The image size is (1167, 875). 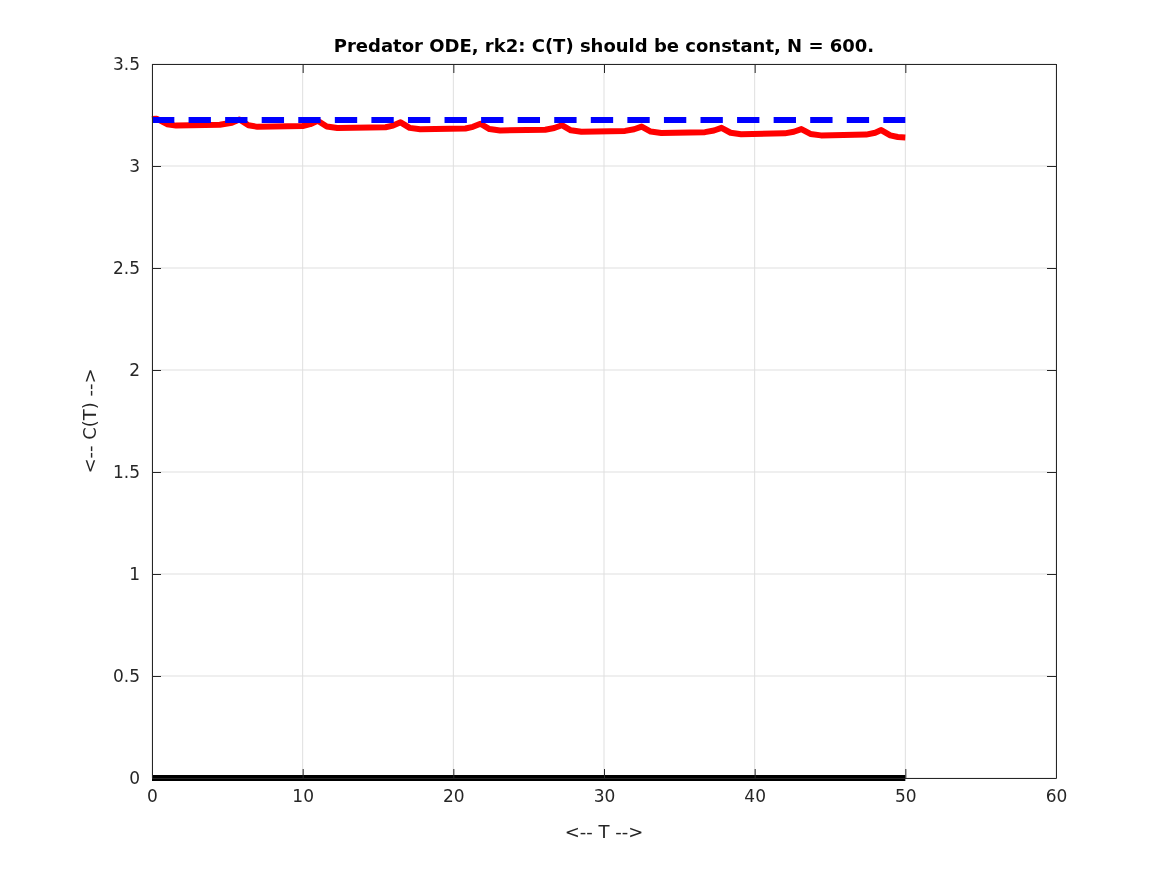 I want to click on x-tick-label: 40, so click(x=755, y=796).